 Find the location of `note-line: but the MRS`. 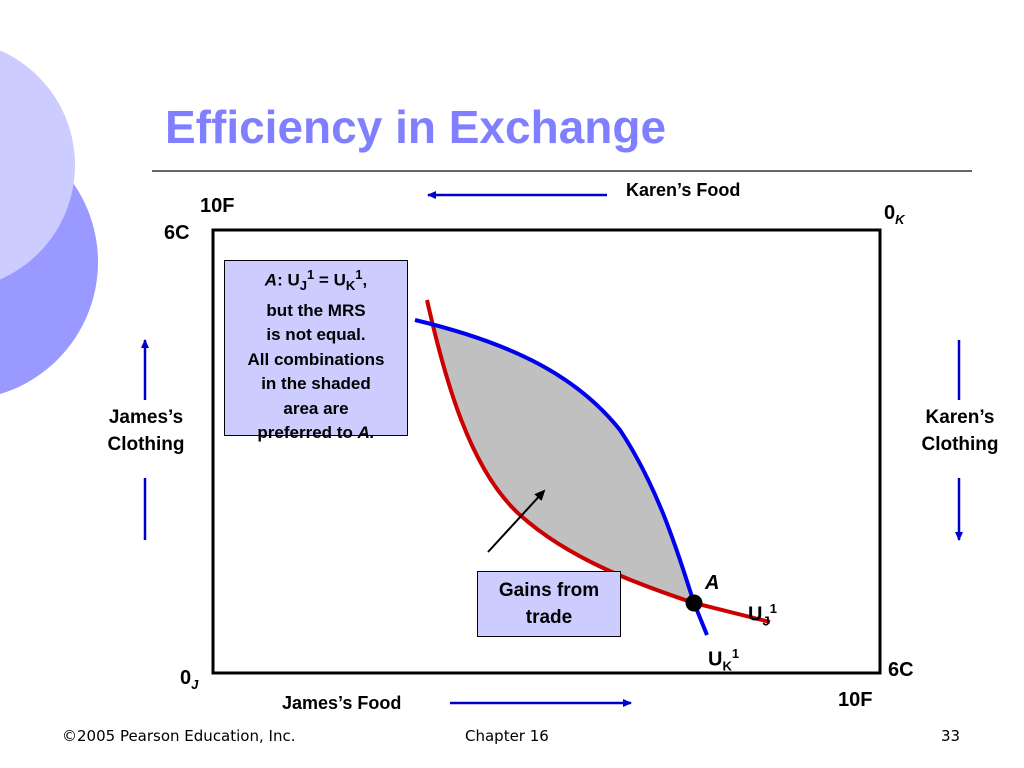

note-line: but the MRS is located at coordinates (316, 310).